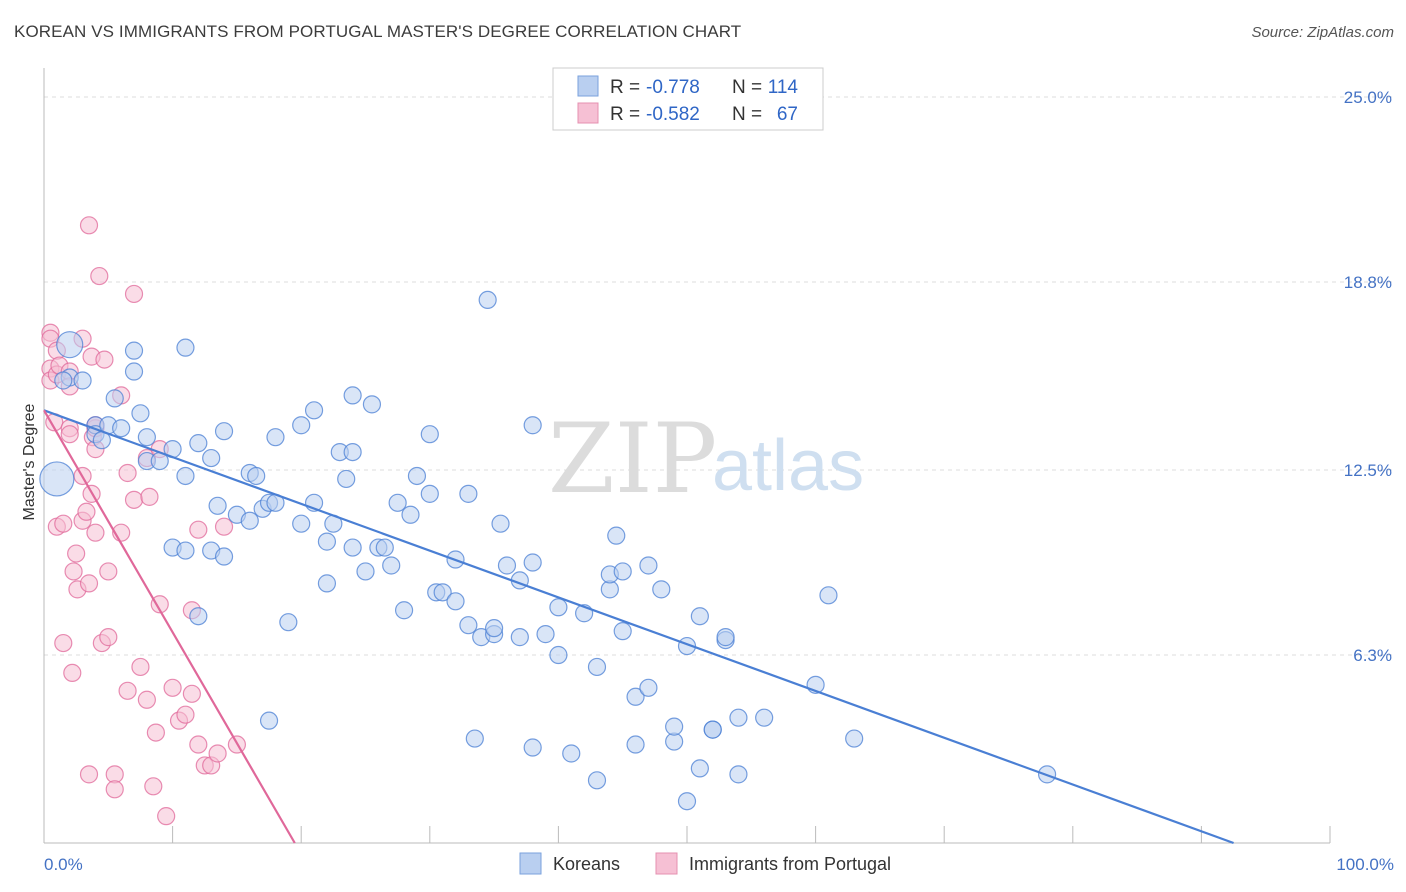 The height and width of the screenshot is (892, 1406). I want to click on series-legend: Koreans Immigrants from Portugal, so click(705, 863).